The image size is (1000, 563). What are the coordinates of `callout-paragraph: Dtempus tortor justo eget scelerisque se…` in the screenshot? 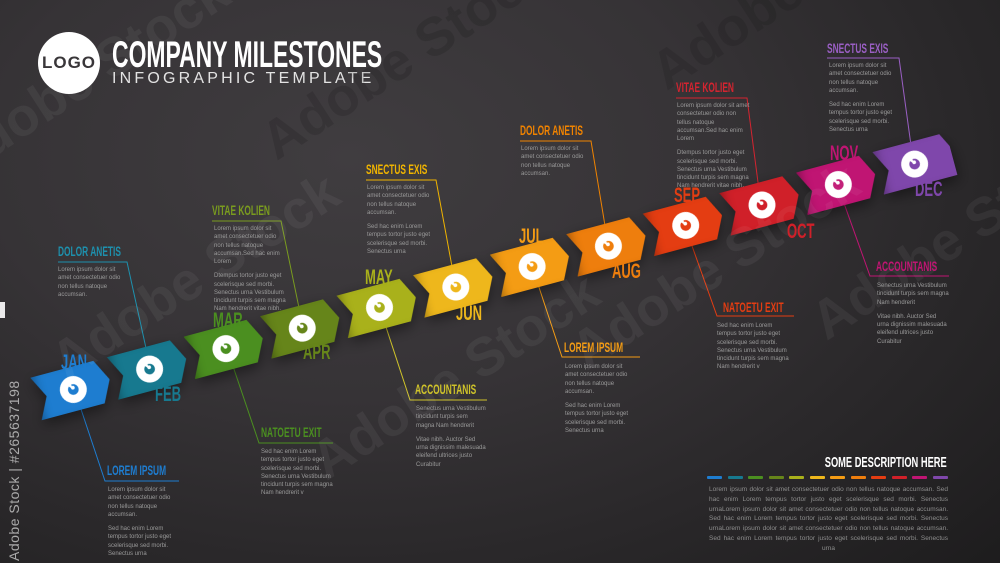 It's located at (250, 293).